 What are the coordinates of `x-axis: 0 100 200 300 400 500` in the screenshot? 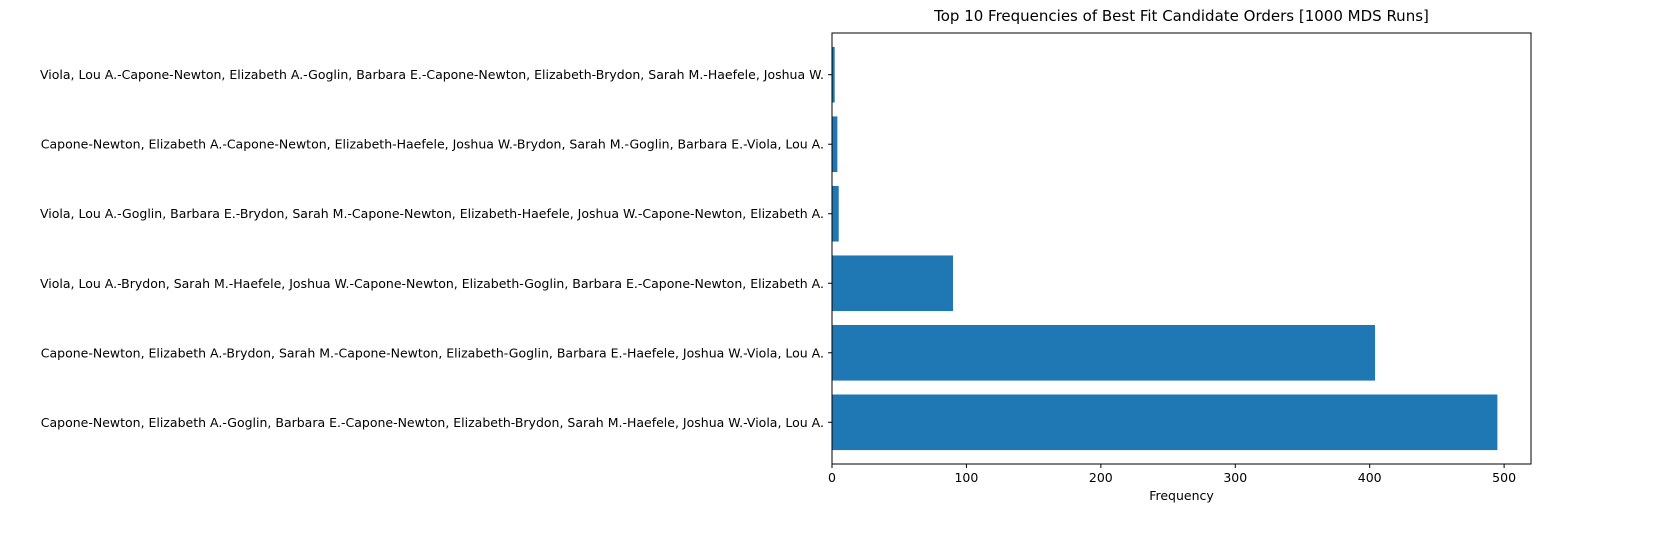 It's located at (1172, 474).